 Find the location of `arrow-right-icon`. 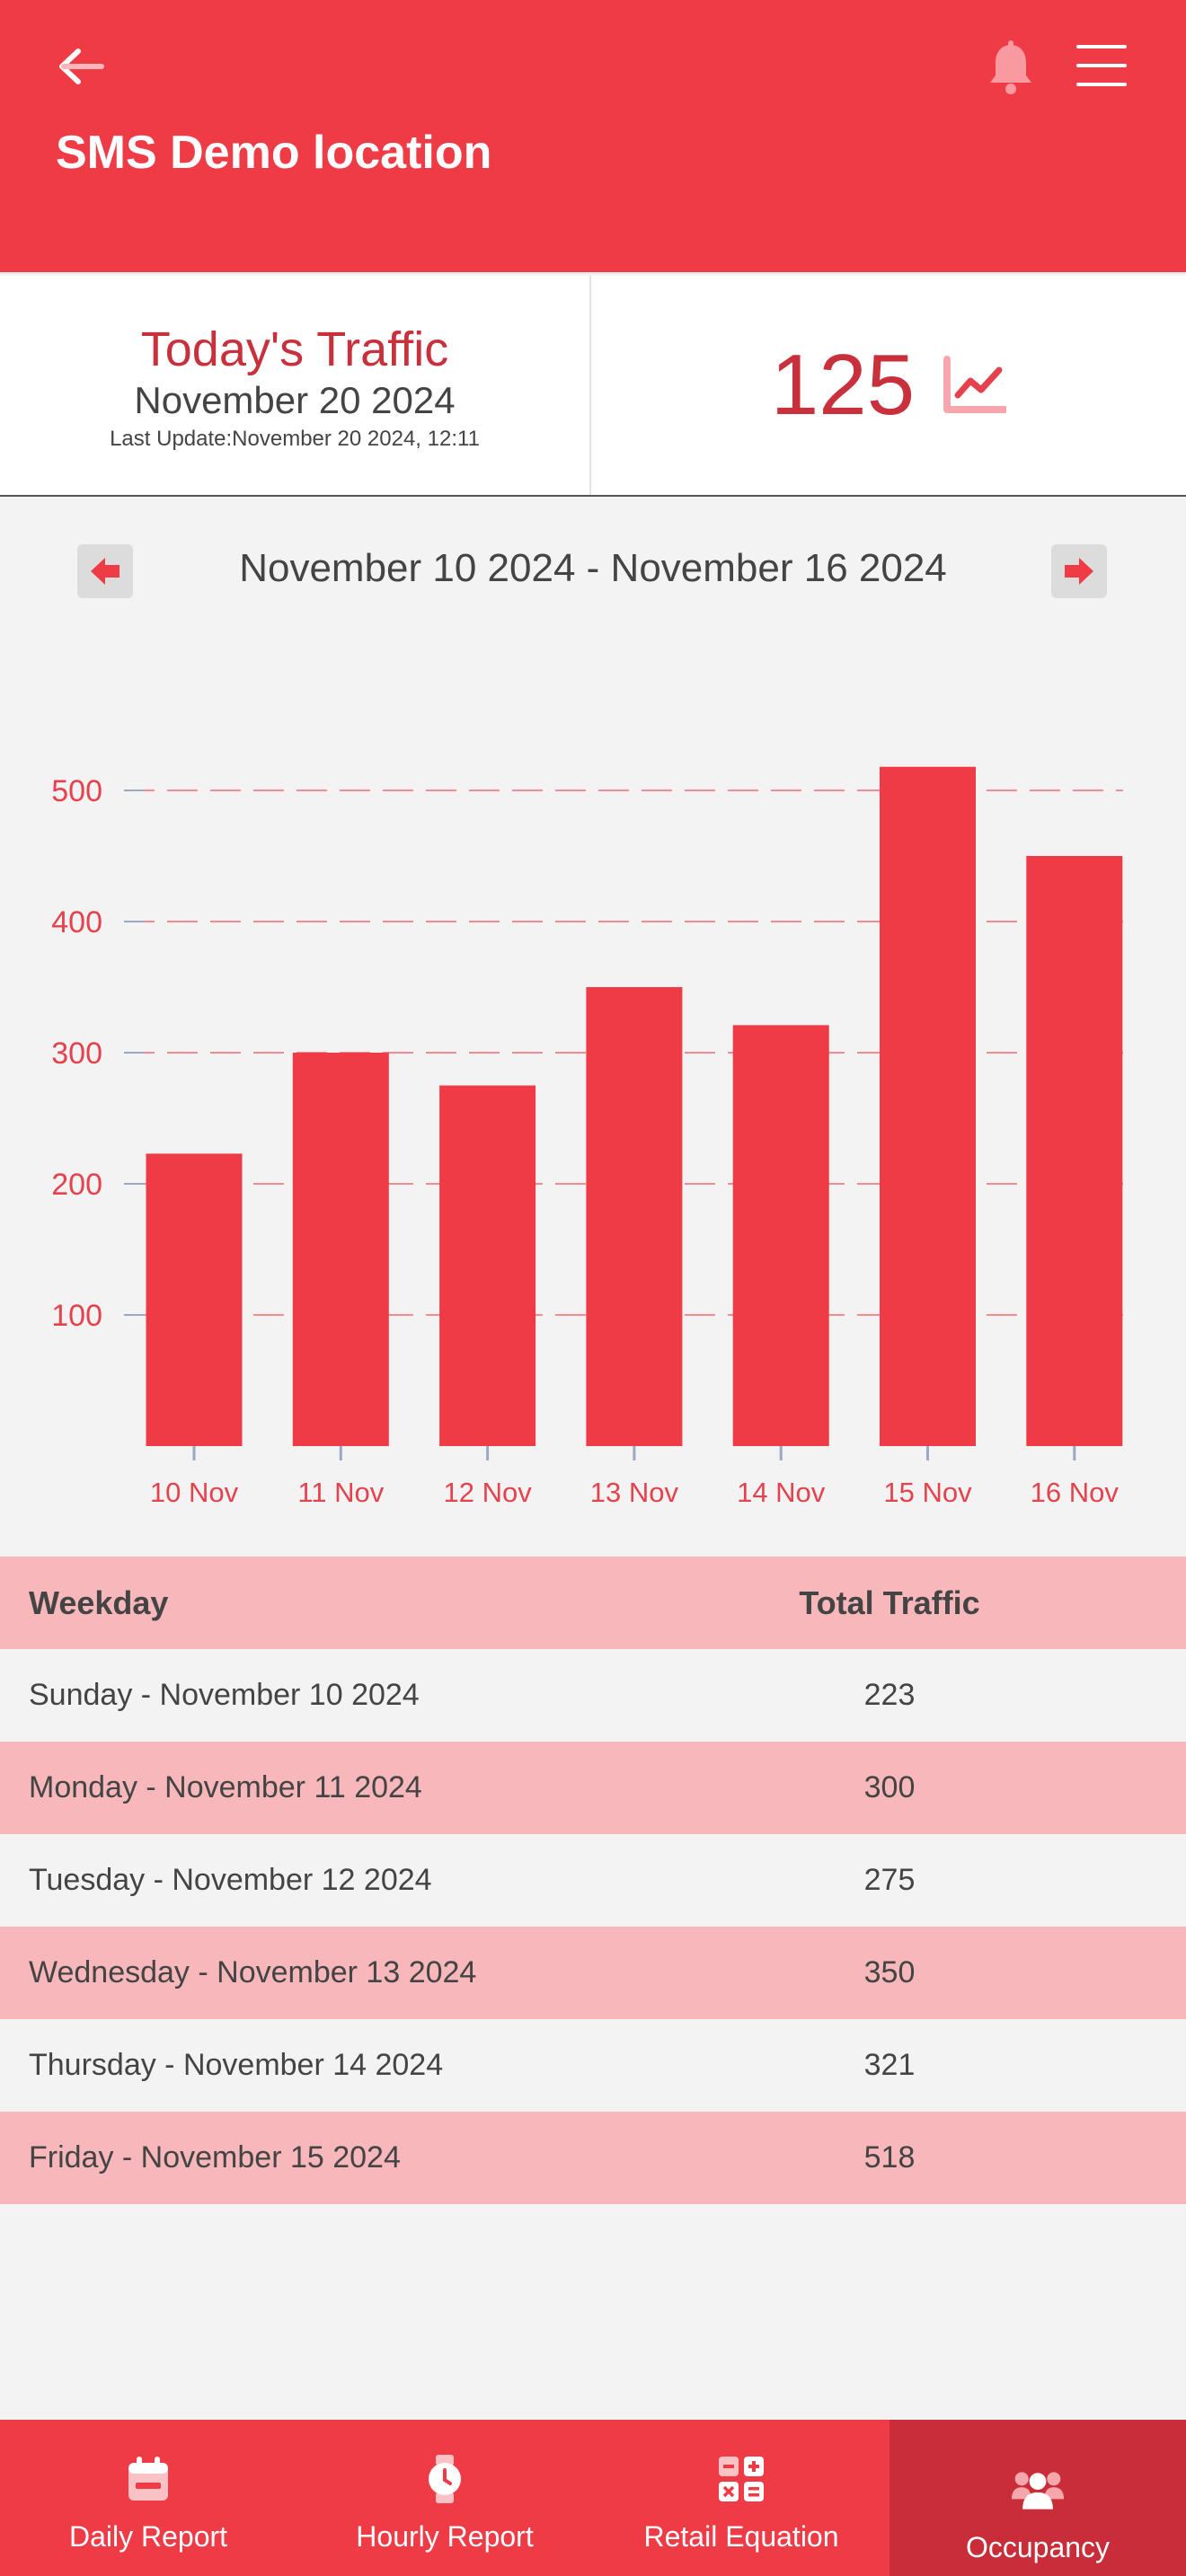

arrow-right-icon is located at coordinates (1079, 571).